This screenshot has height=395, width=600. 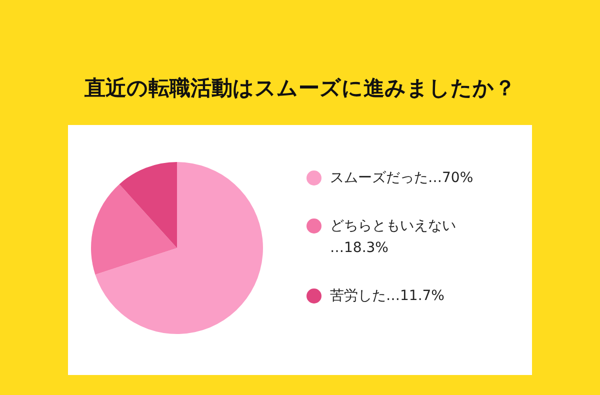 I want to click on chart-title: 直近の転職活動はスムーズに進みましたか？, so click(x=300, y=88).